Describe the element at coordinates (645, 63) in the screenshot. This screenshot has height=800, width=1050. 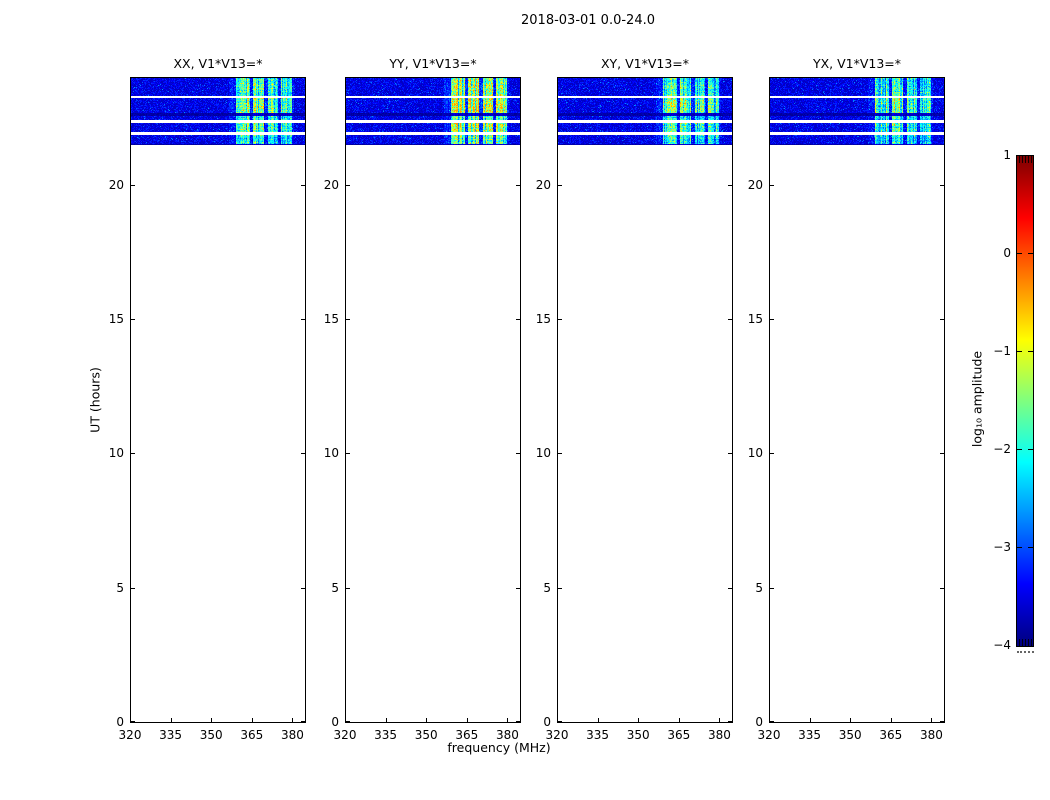
I see `panel-title-xy: XY, V1*V13=*` at that location.